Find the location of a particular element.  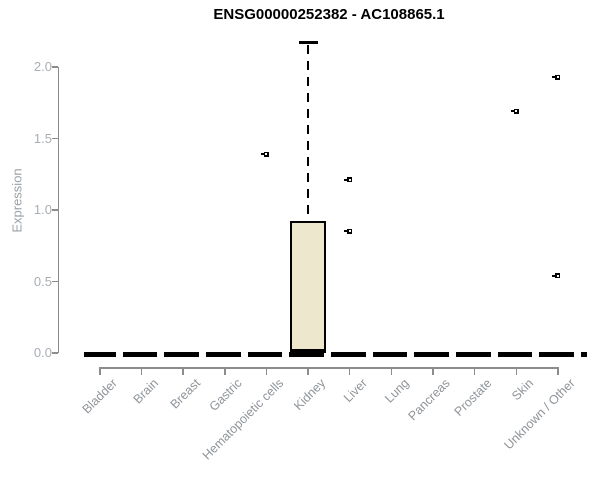

y-axis-line is located at coordinates (58, 210).